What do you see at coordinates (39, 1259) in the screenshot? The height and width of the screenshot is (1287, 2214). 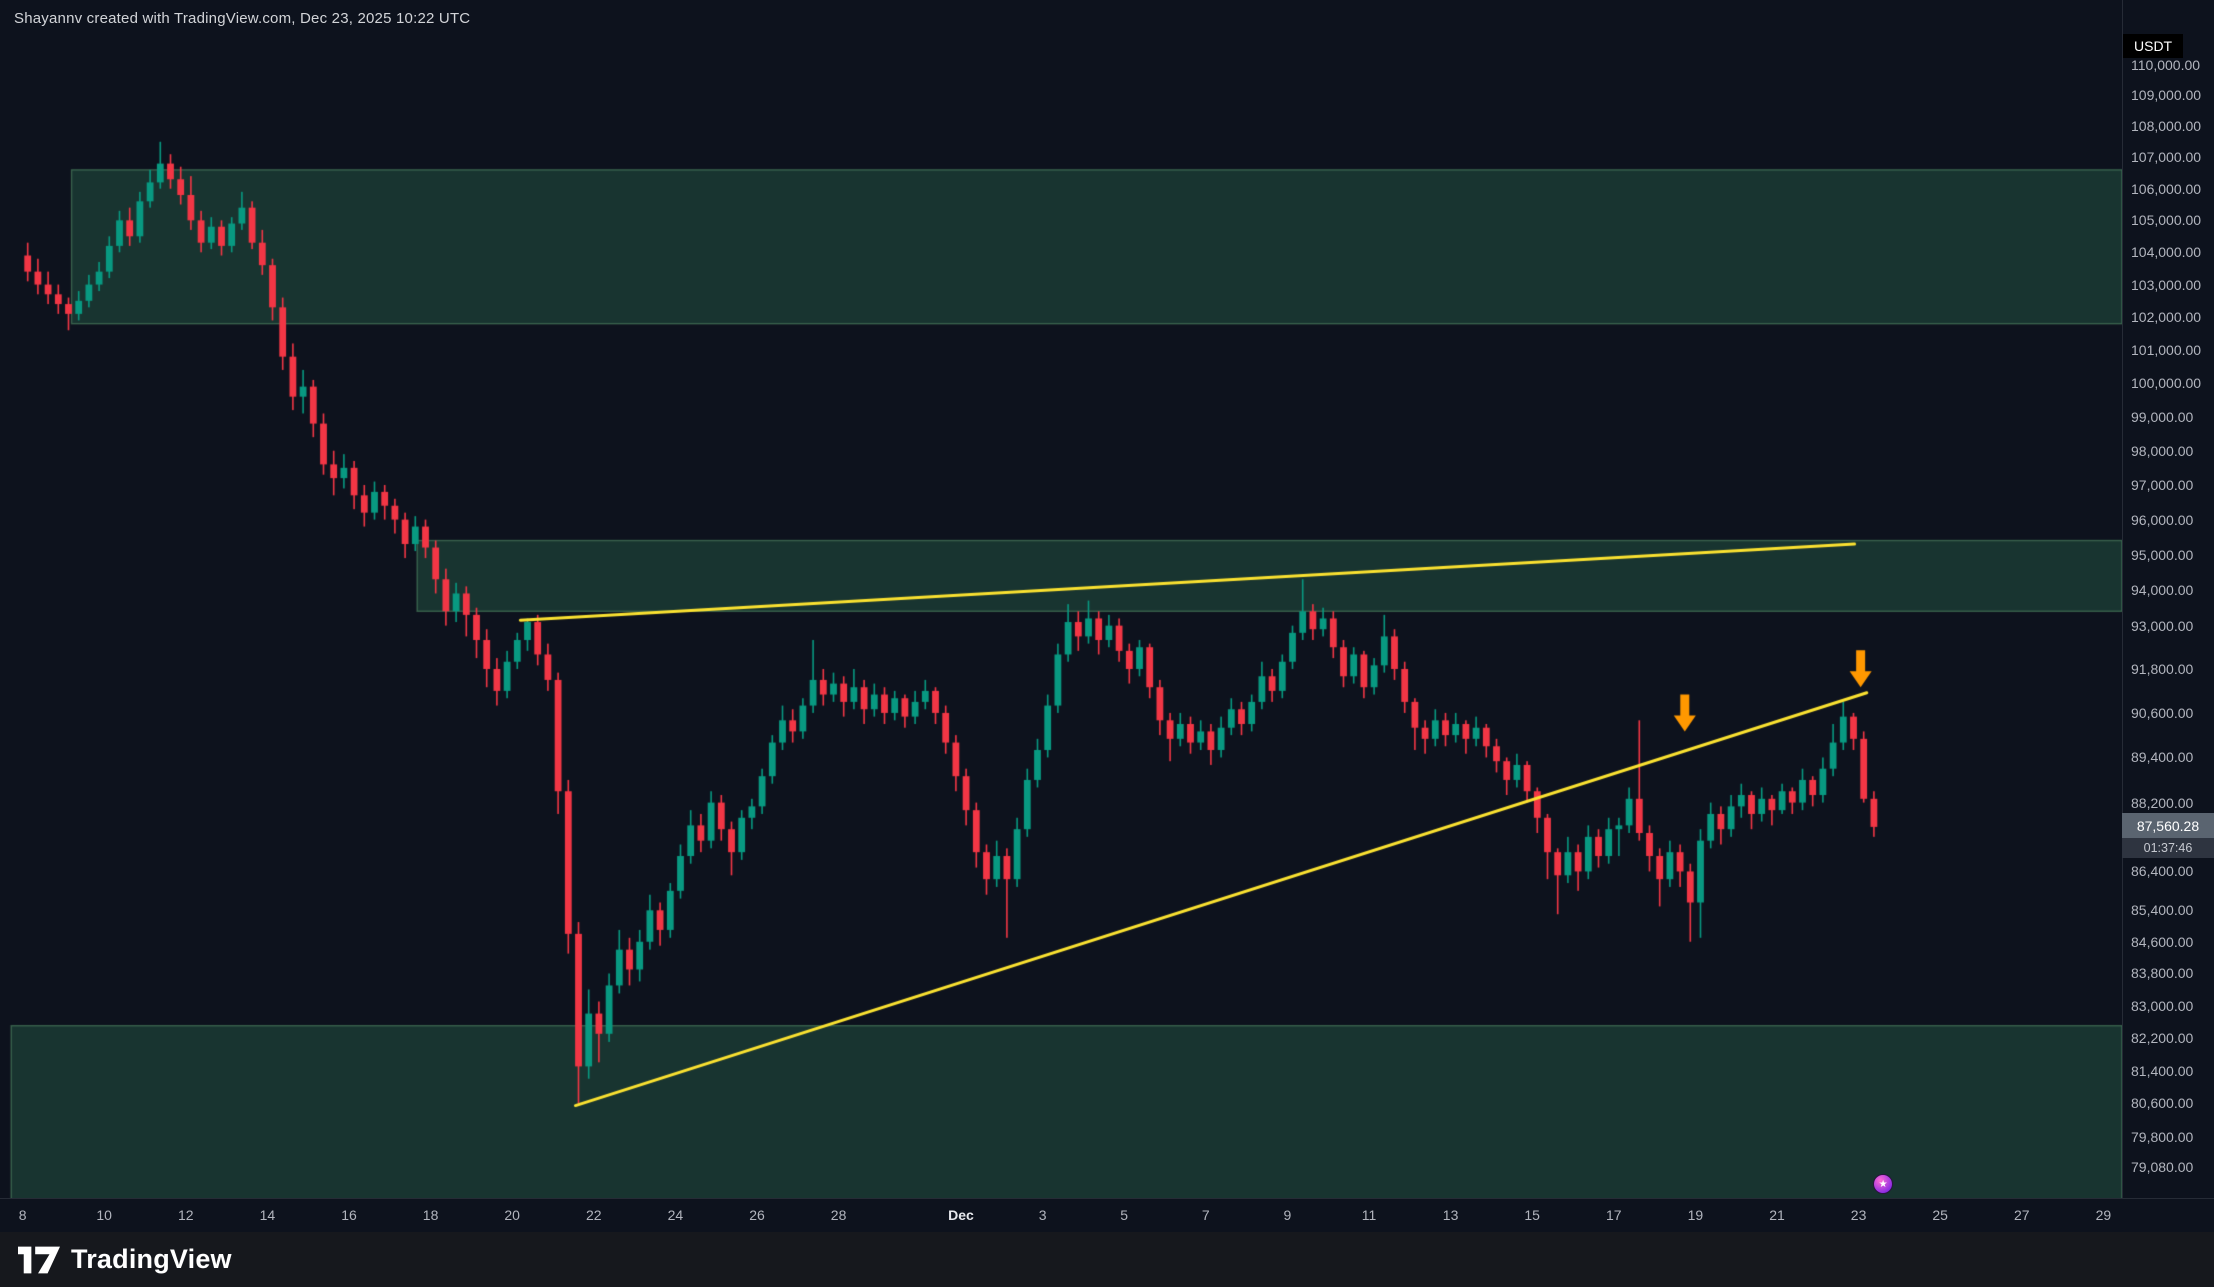 I see `tradingview-logo-icon` at bounding box center [39, 1259].